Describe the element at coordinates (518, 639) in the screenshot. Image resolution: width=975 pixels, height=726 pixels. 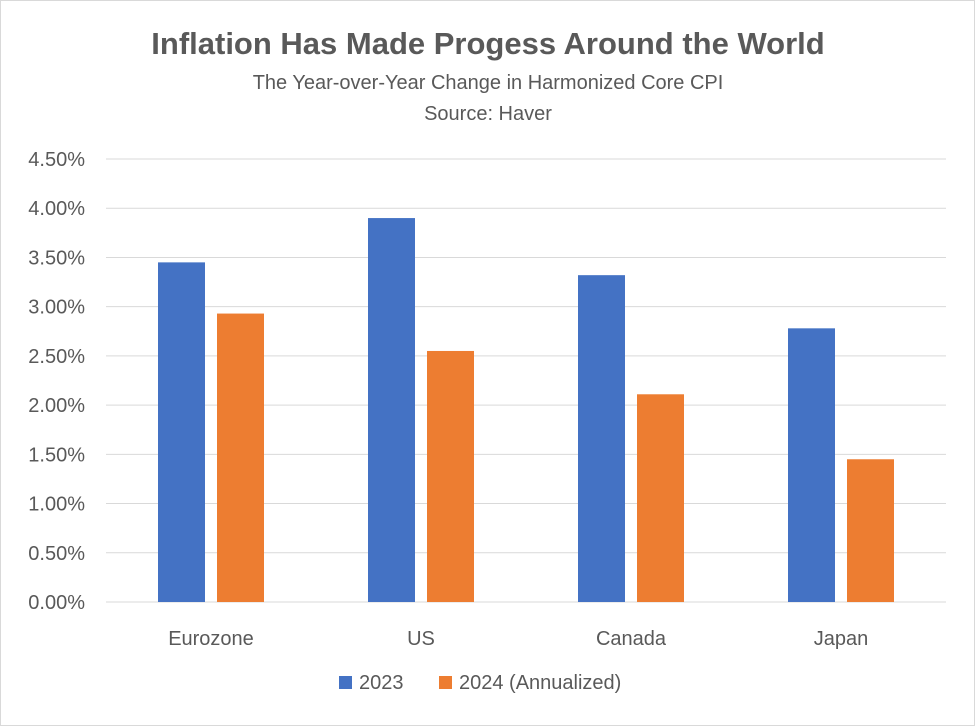
I see `x-axis-category-labels: Eurozone US Canada Japan` at that location.